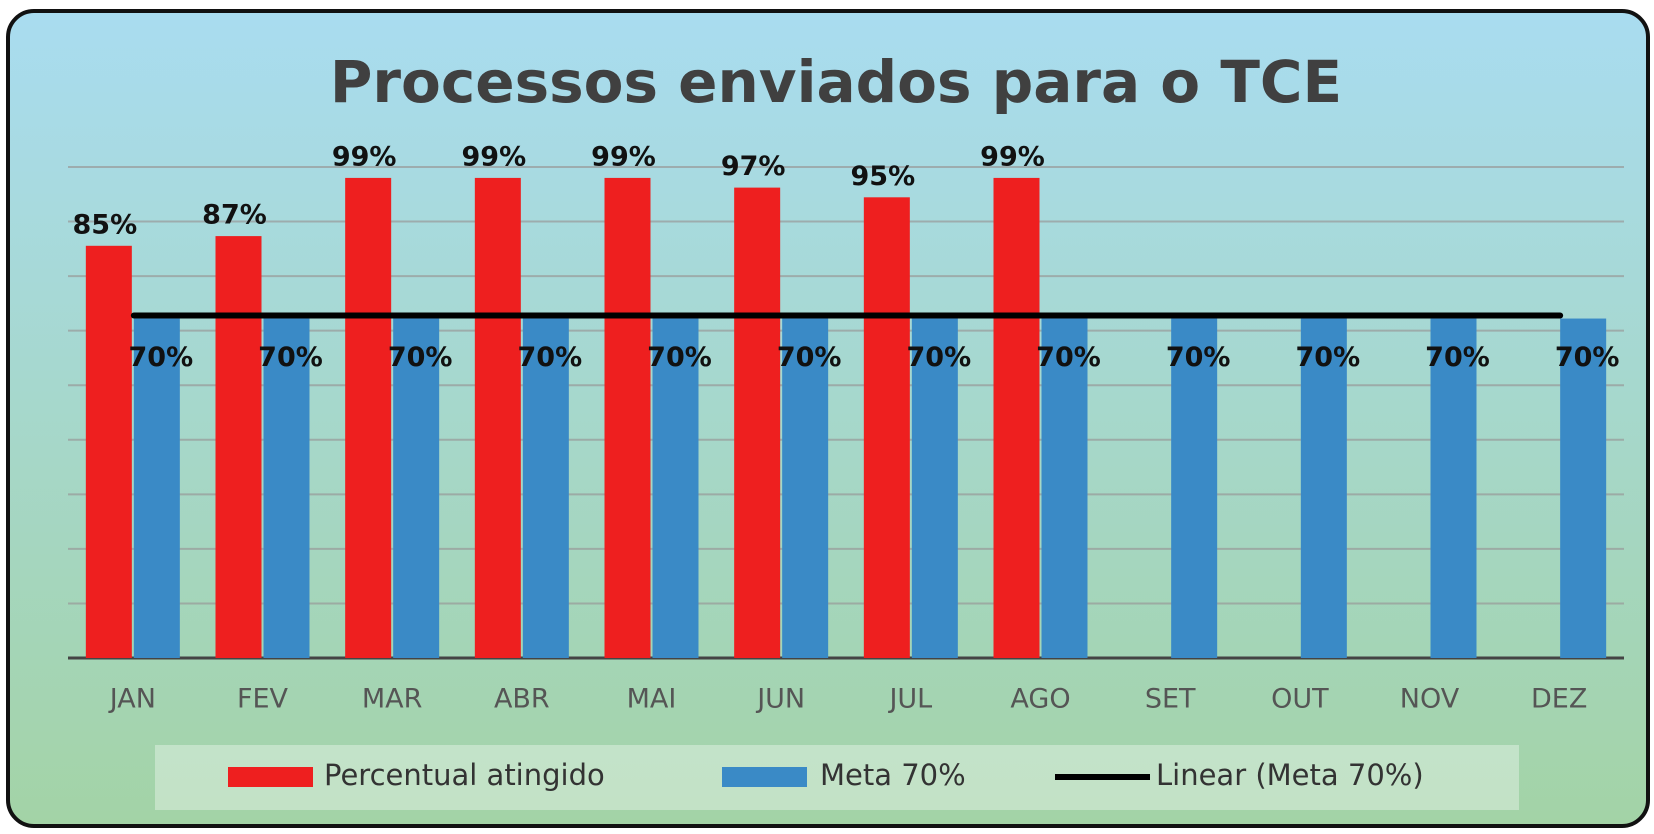  Describe the element at coordinates (780, 699) in the screenshot. I see `x-tick-label: JUN` at that location.